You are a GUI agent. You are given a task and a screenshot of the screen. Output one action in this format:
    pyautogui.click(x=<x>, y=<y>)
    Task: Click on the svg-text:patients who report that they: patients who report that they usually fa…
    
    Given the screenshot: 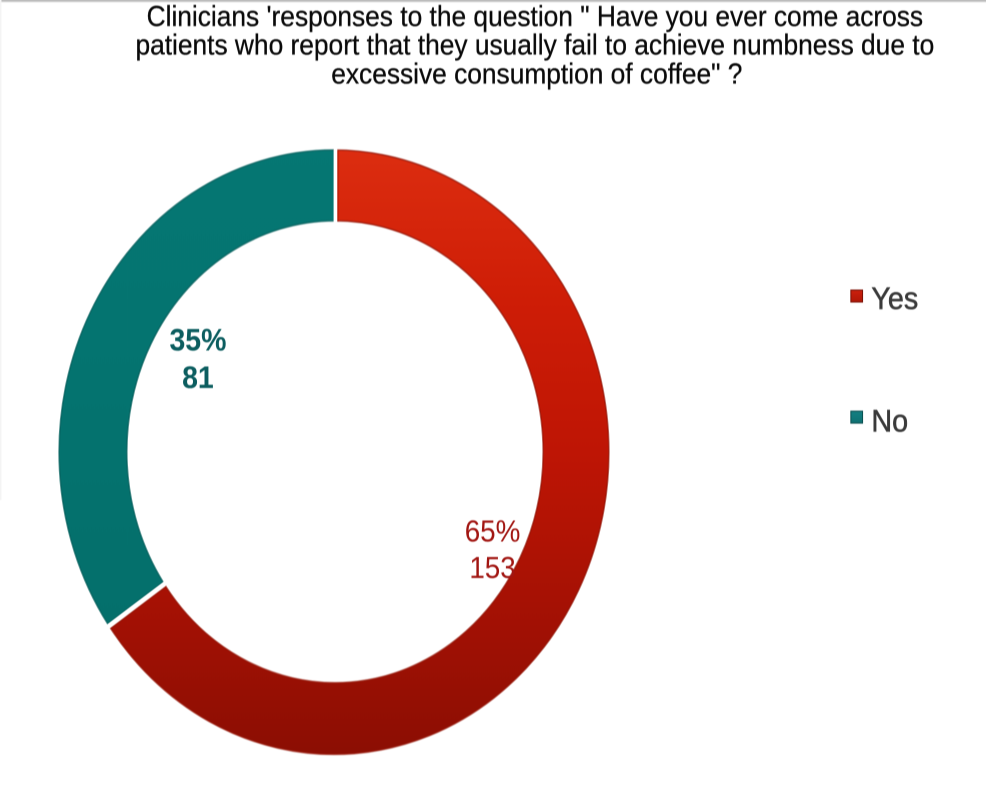 What is the action you would take?
    pyautogui.click(x=534, y=44)
    